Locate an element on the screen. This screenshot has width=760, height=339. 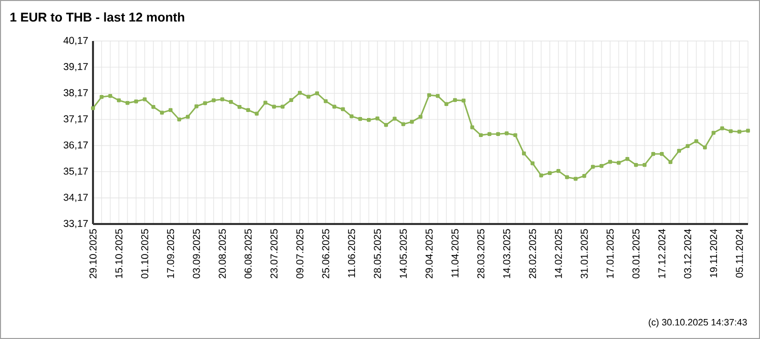
y-tick-label: 33,17 is located at coordinates (76, 224).